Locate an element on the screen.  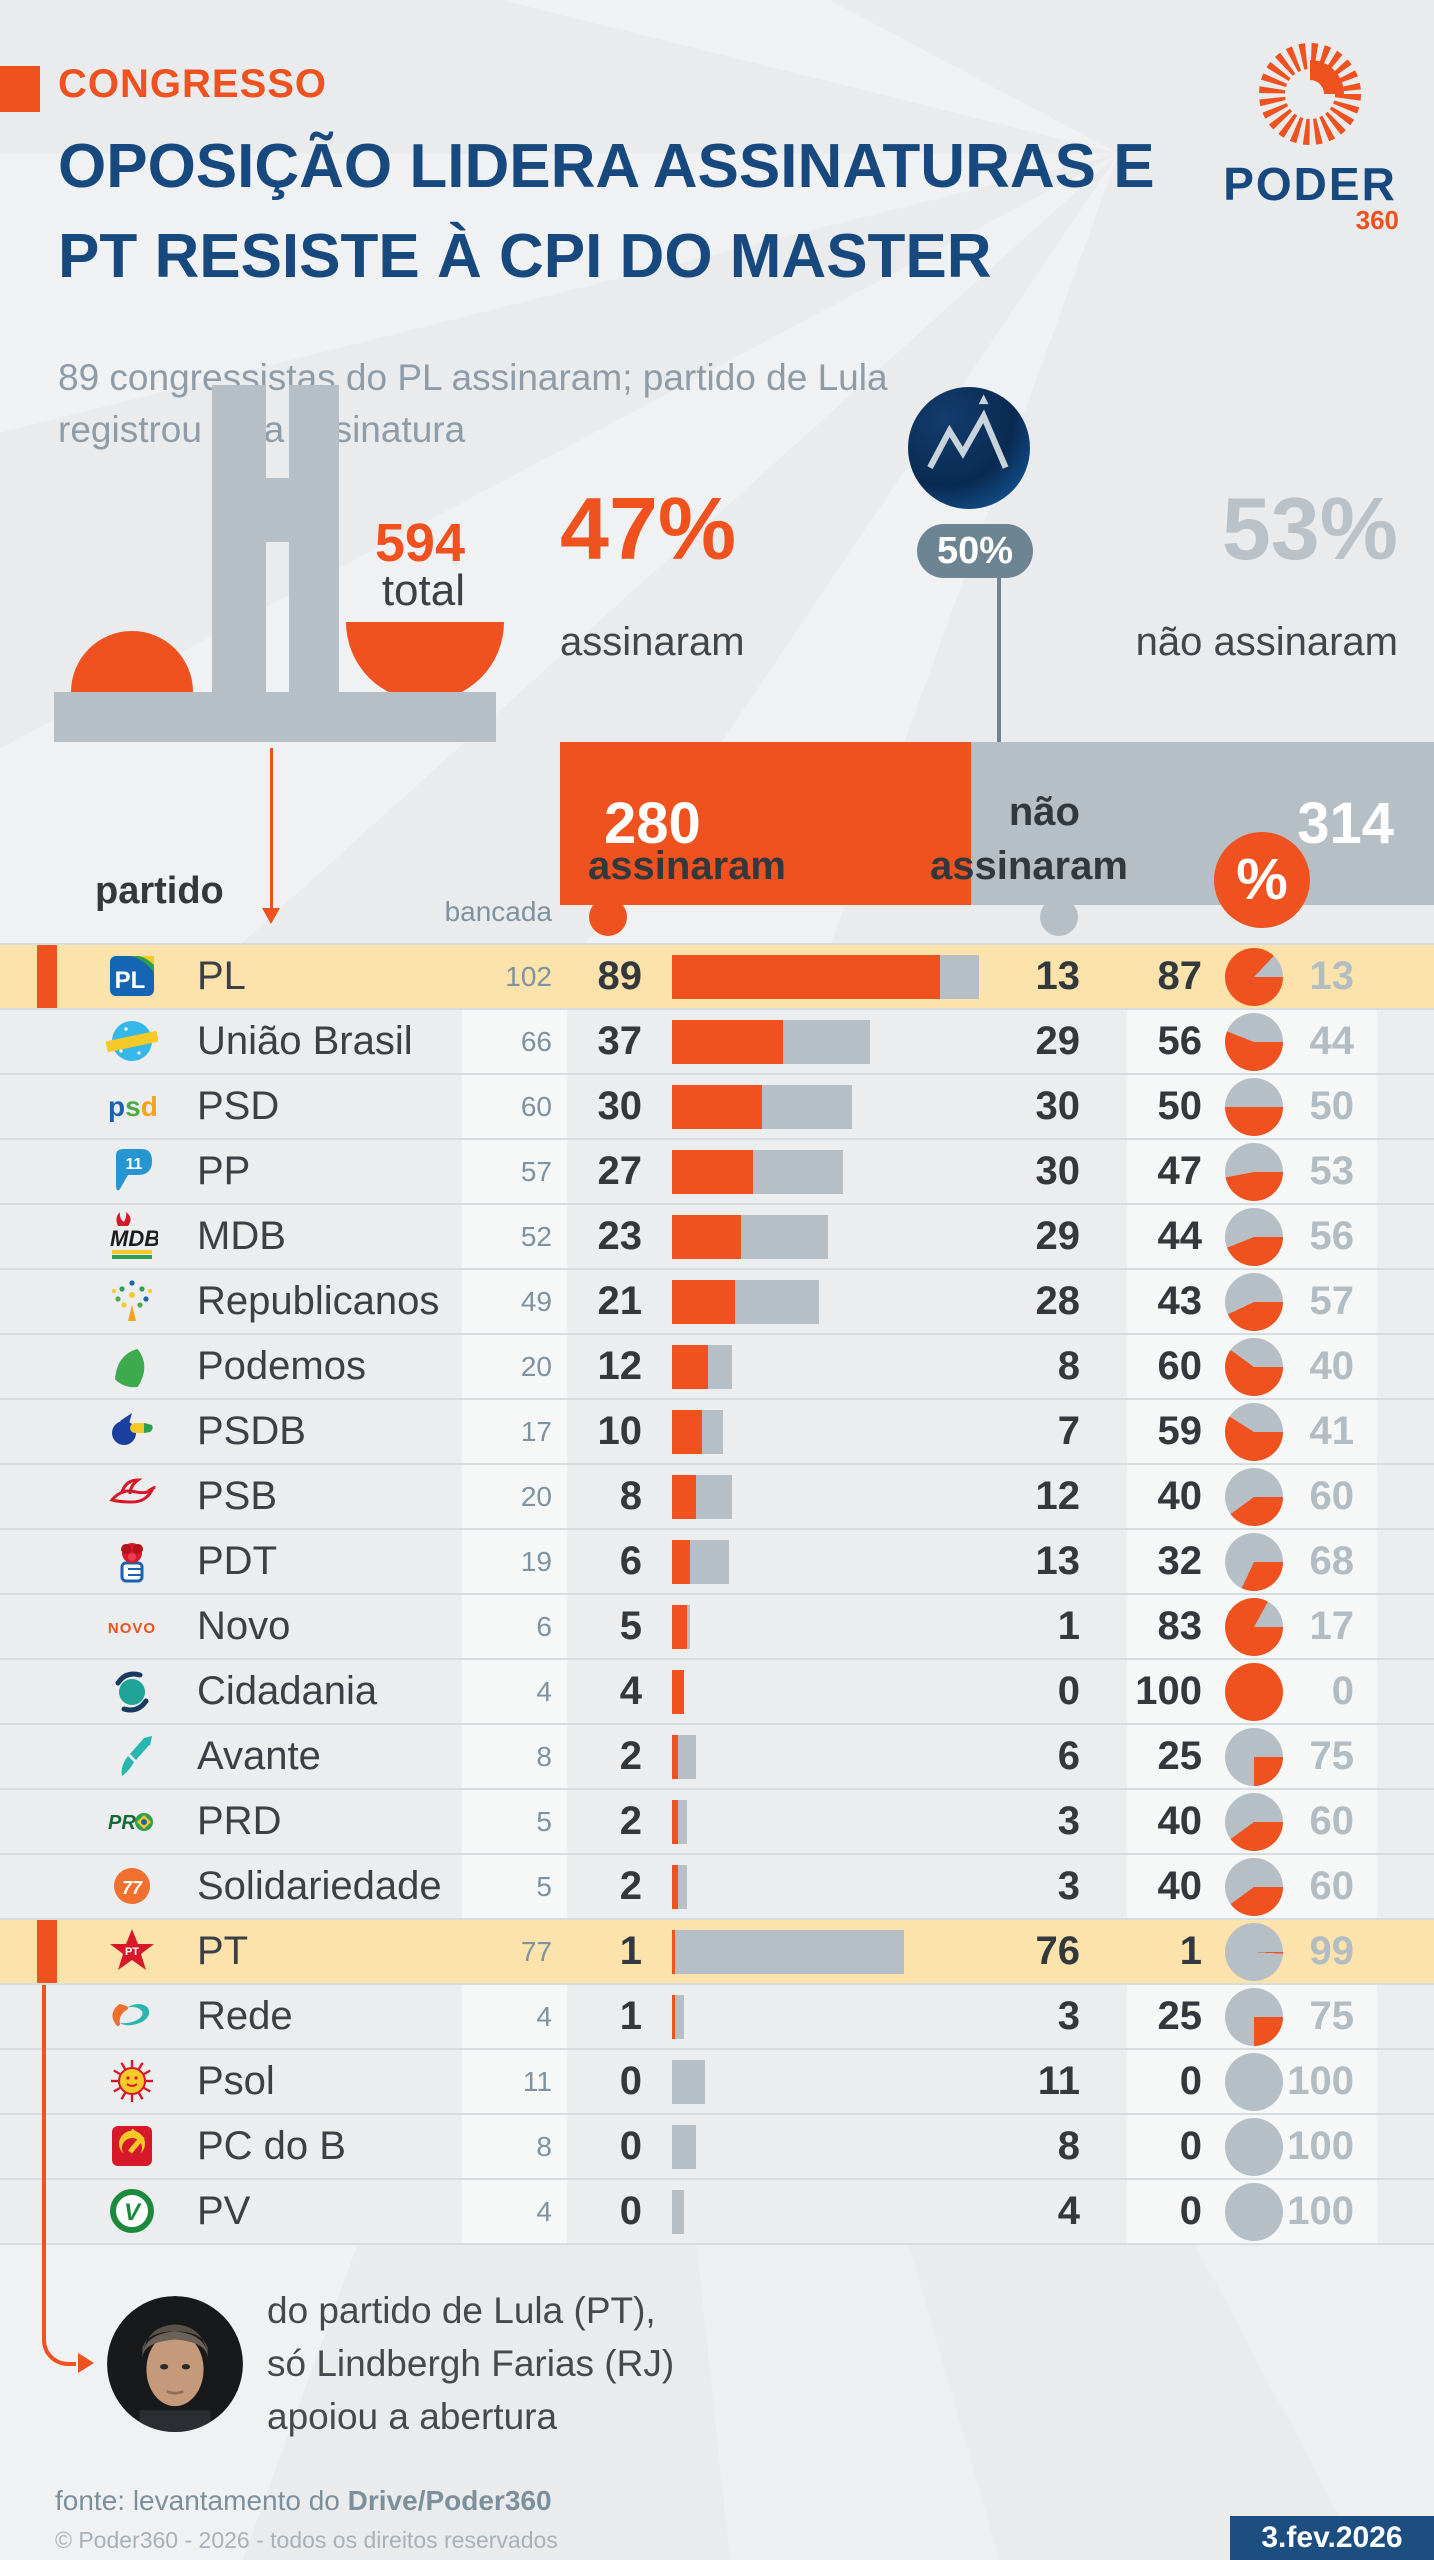
signed-count: 27 is located at coordinates (620, 1171).